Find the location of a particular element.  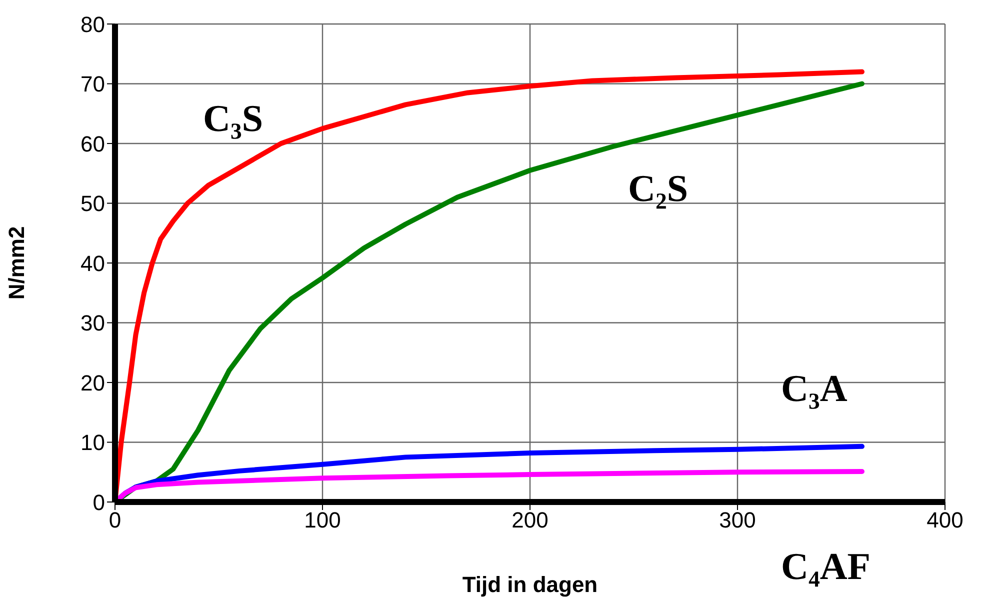

y-tick-label: 30 is located at coordinates (92, 323).